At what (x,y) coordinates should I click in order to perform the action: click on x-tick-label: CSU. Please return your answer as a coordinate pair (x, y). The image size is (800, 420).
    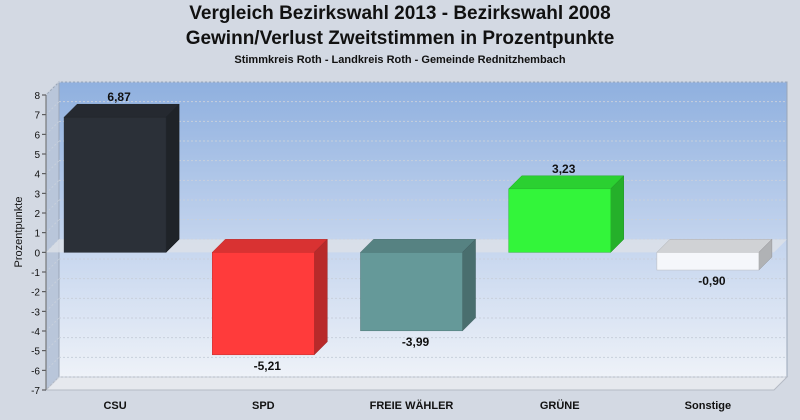
    Looking at the image, I should click on (114, 406).